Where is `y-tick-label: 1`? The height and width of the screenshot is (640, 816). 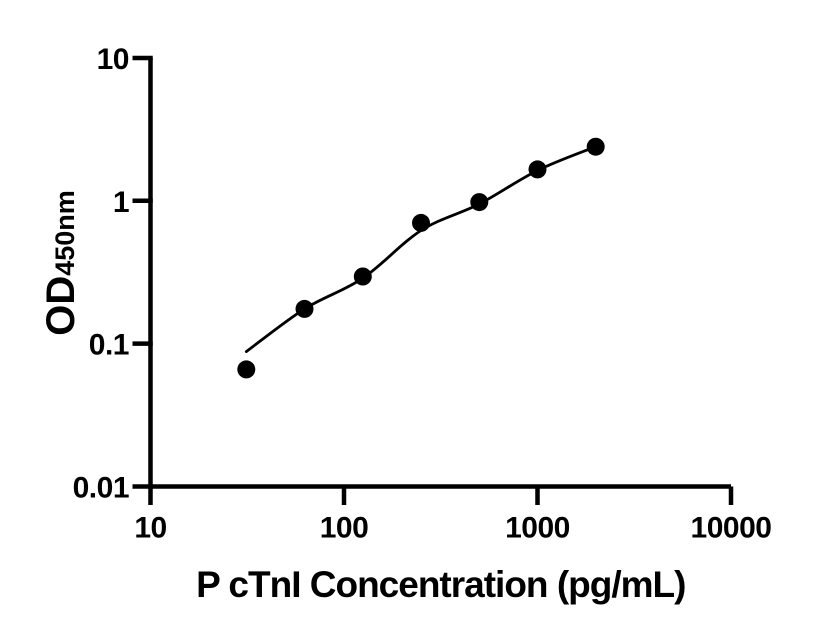
y-tick-label: 1 is located at coordinates (121, 202).